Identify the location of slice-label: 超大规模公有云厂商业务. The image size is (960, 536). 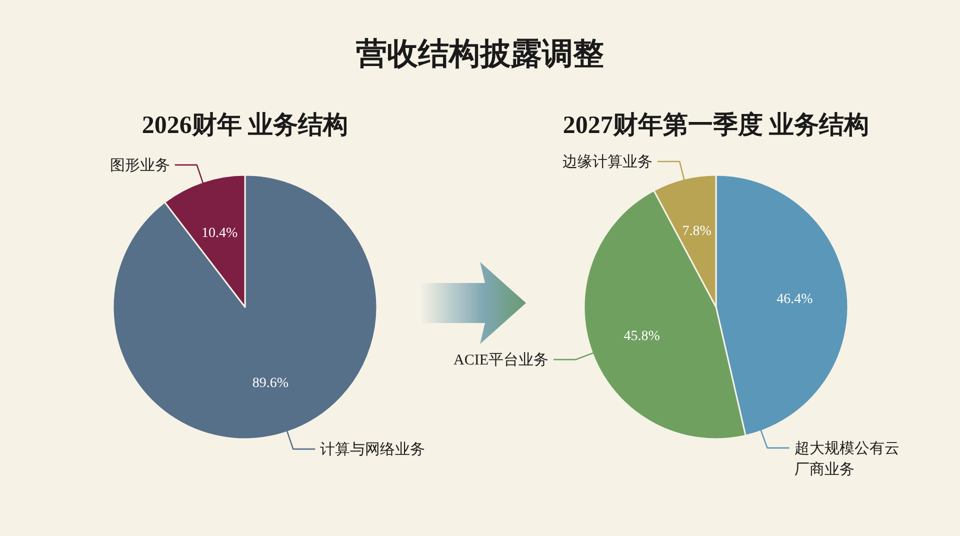
(847, 459).